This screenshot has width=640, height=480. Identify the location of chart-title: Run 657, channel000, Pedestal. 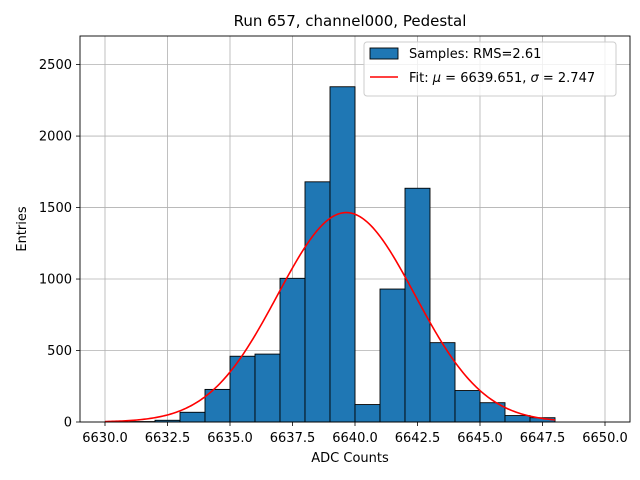
(350, 21).